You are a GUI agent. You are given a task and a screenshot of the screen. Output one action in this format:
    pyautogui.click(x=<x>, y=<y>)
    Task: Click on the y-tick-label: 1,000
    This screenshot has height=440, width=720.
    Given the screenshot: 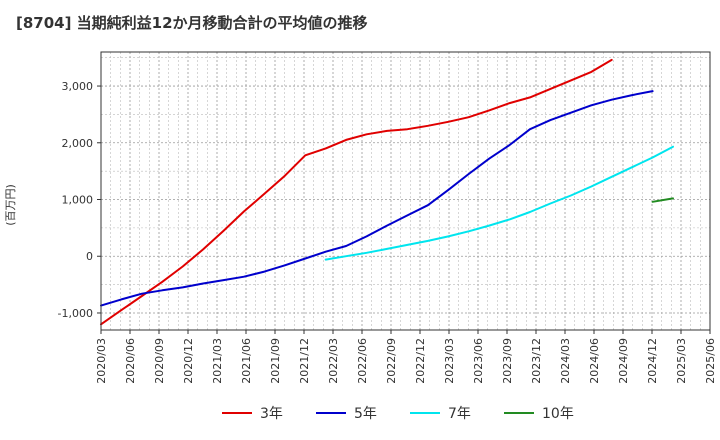 What is the action you would take?
    pyautogui.click(x=78, y=200)
    